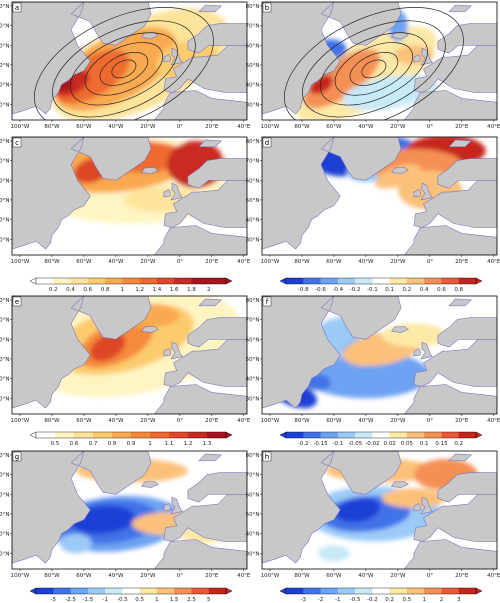 The width and height of the screenshot is (500, 603). Describe the element at coordinates (148, 262) in the screenshot. I see `lon-tick-label: 20°W` at that location.